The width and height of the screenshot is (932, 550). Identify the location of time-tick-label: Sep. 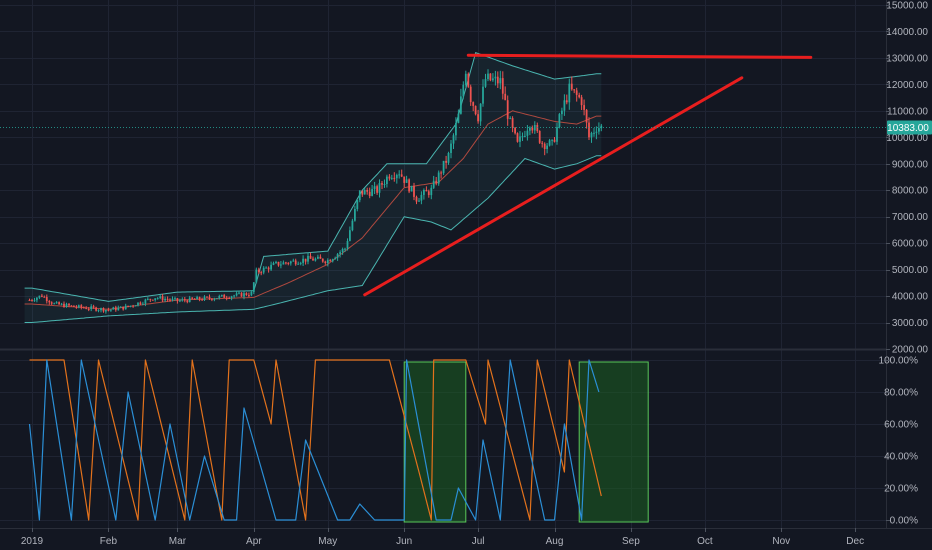
(631, 541).